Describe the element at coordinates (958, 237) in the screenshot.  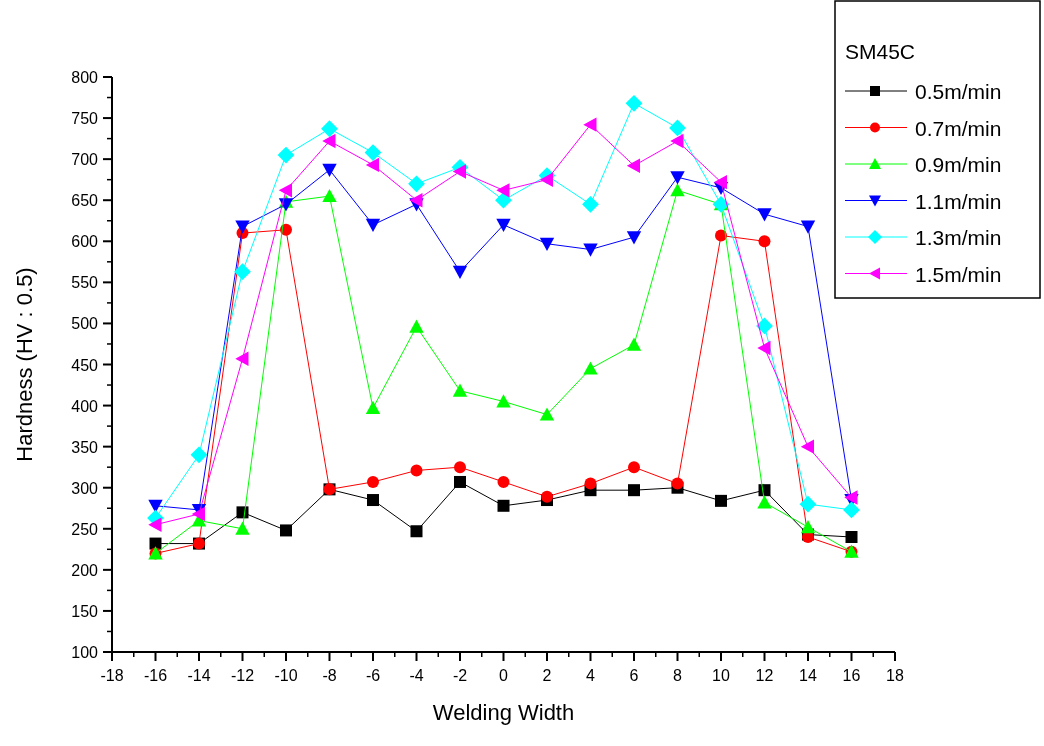
I see `legend-label: 1.3m/min` at that location.